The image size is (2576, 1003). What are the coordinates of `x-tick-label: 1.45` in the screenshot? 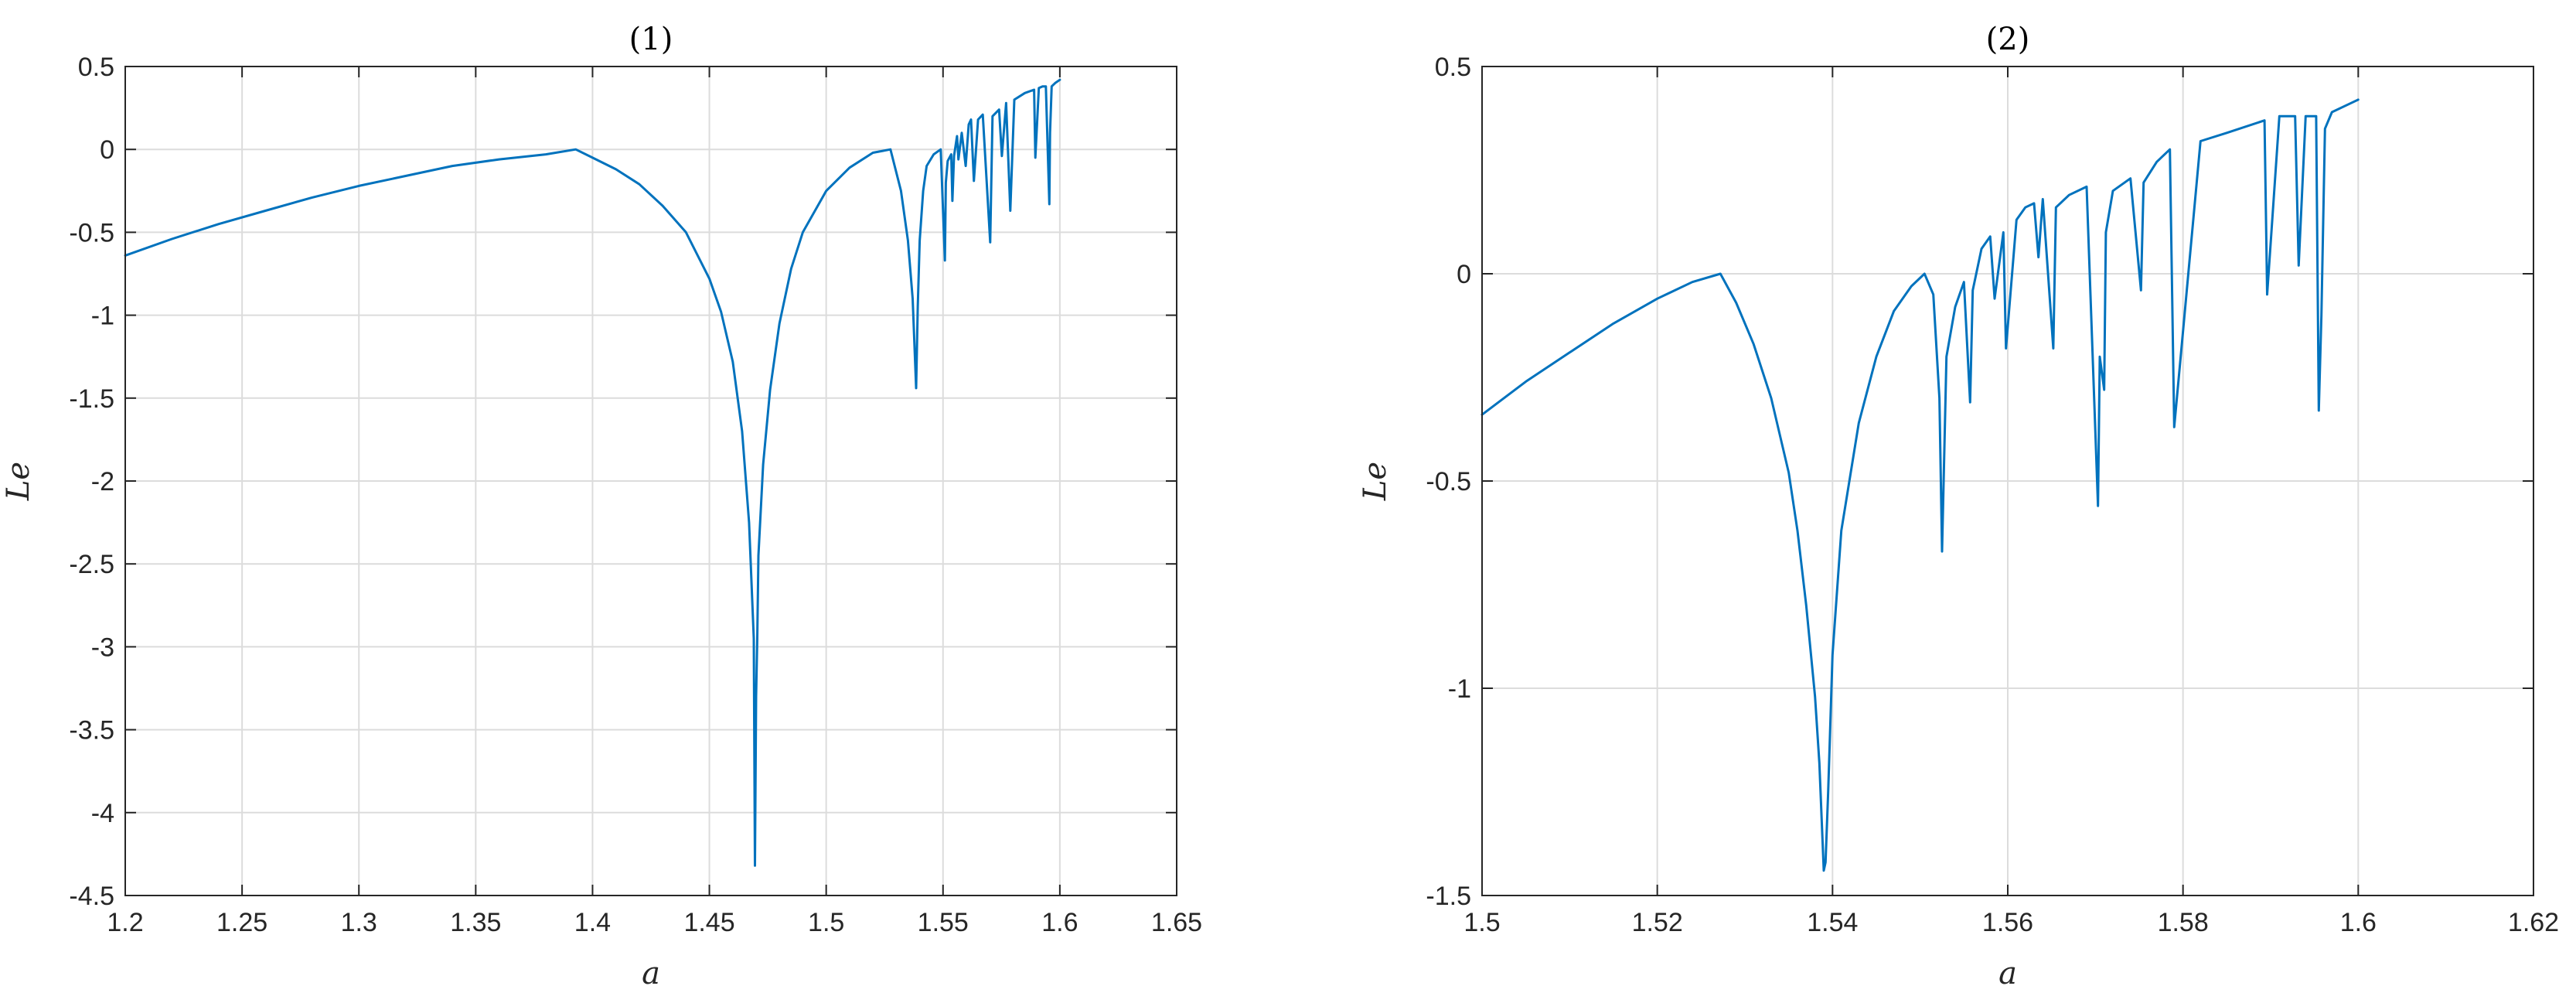 It's located at (708, 923).